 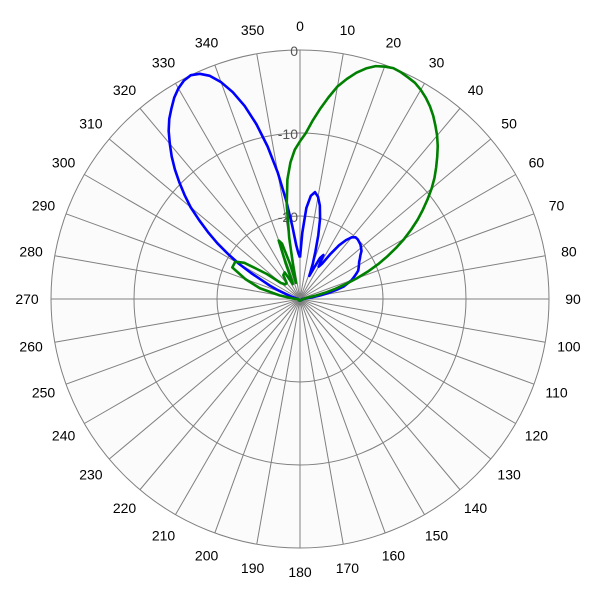 What do you see at coordinates (253, 30) in the screenshot?
I see `angle-tick-label: 350` at bounding box center [253, 30].